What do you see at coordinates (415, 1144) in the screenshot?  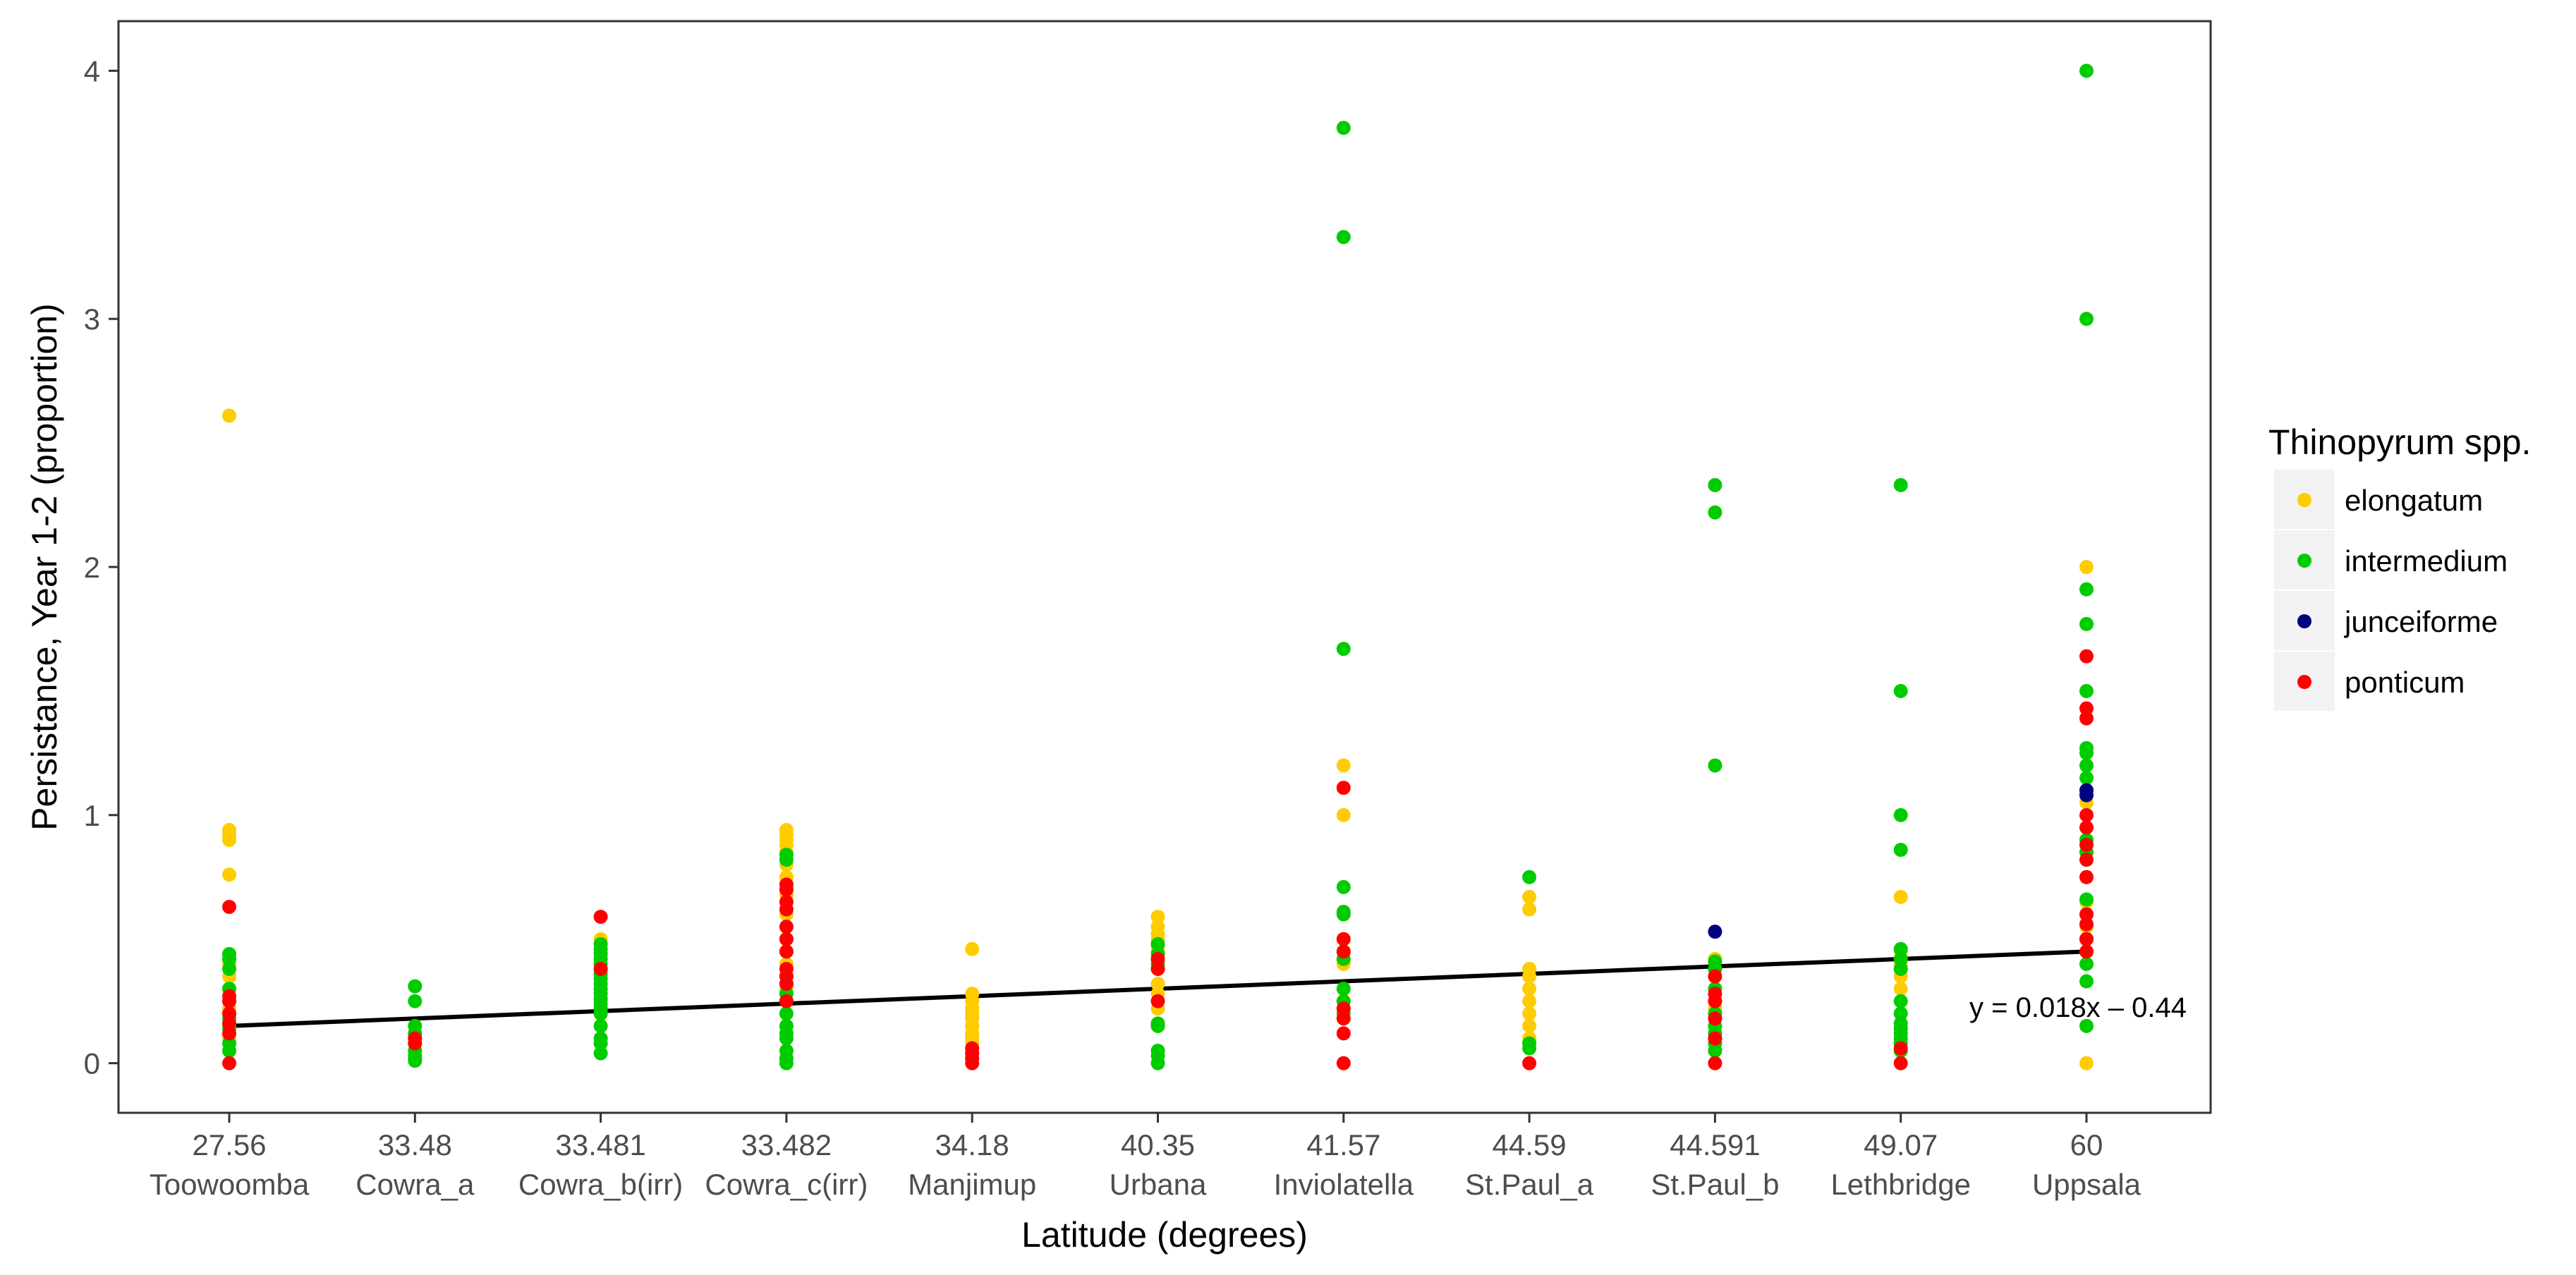 I see `x-tick-latitude: 33.48` at bounding box center [415, 1144].